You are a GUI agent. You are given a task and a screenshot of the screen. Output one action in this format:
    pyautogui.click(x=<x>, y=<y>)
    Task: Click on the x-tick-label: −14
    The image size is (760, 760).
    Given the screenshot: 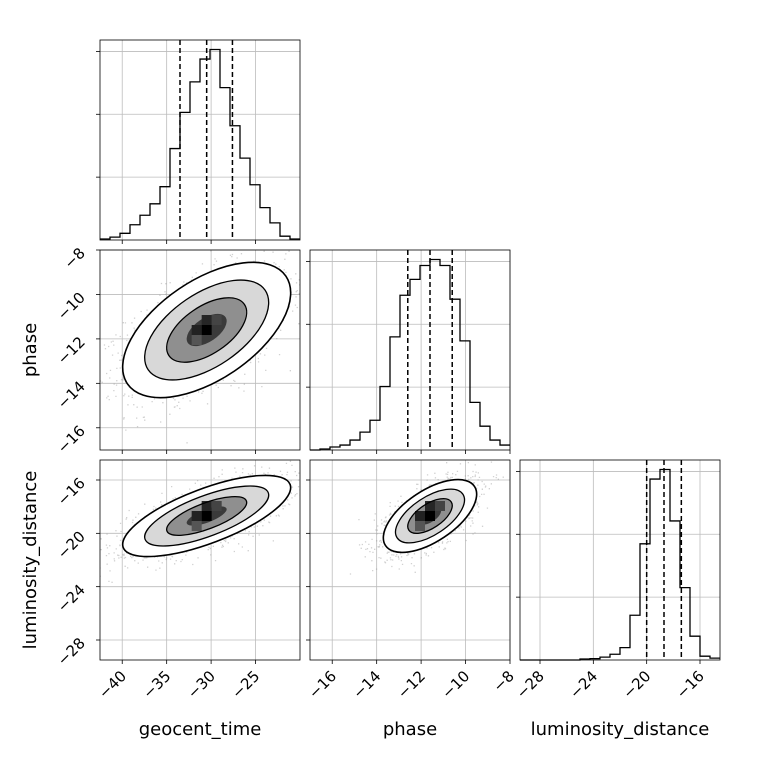 What is the action you would take?
    pyautogui.click(x=366, y=684)
    